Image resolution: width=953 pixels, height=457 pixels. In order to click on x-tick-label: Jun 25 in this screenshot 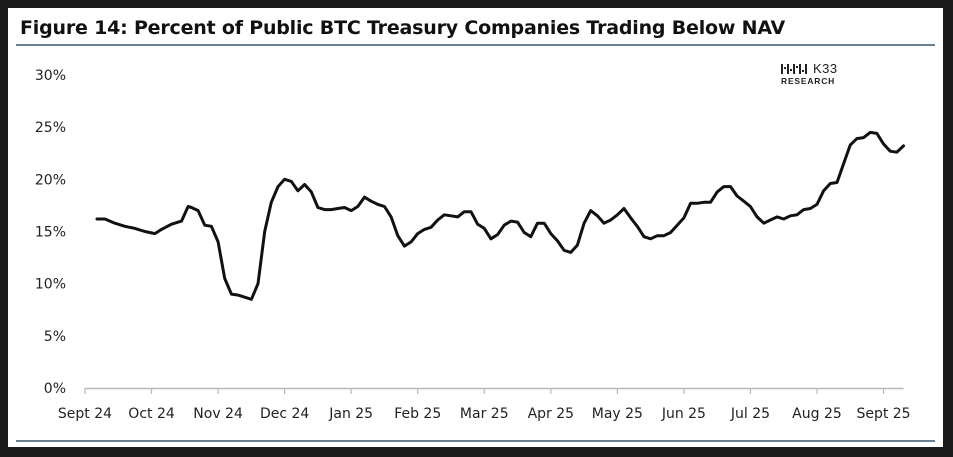, I will do `click(683, 414)`.